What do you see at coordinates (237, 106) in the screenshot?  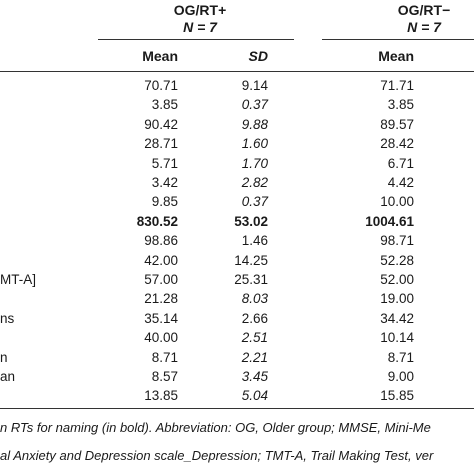 I see `table-row: 3.85 0.37 3.85` at bounding box center [237, 106].